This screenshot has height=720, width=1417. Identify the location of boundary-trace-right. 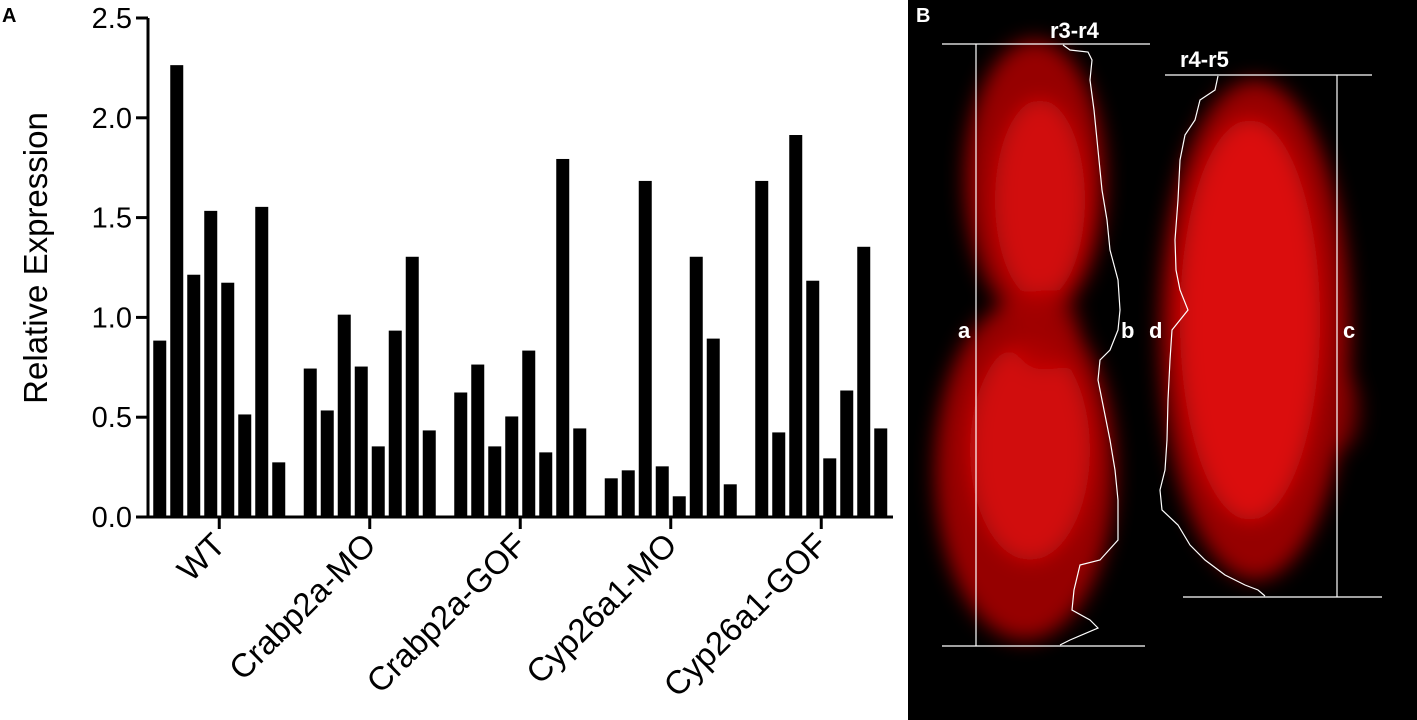
(1212, 336).